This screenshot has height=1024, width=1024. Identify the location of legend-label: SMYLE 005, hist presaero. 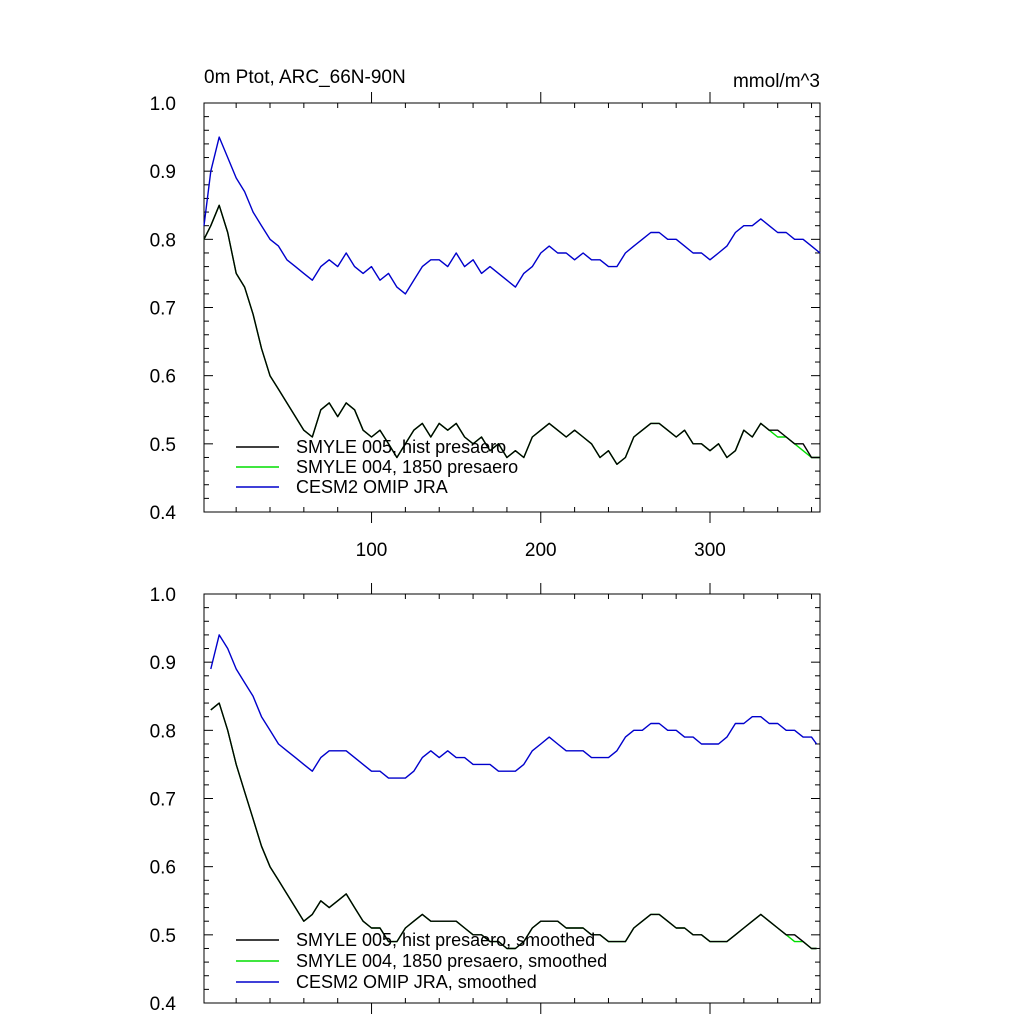
(401, 447).